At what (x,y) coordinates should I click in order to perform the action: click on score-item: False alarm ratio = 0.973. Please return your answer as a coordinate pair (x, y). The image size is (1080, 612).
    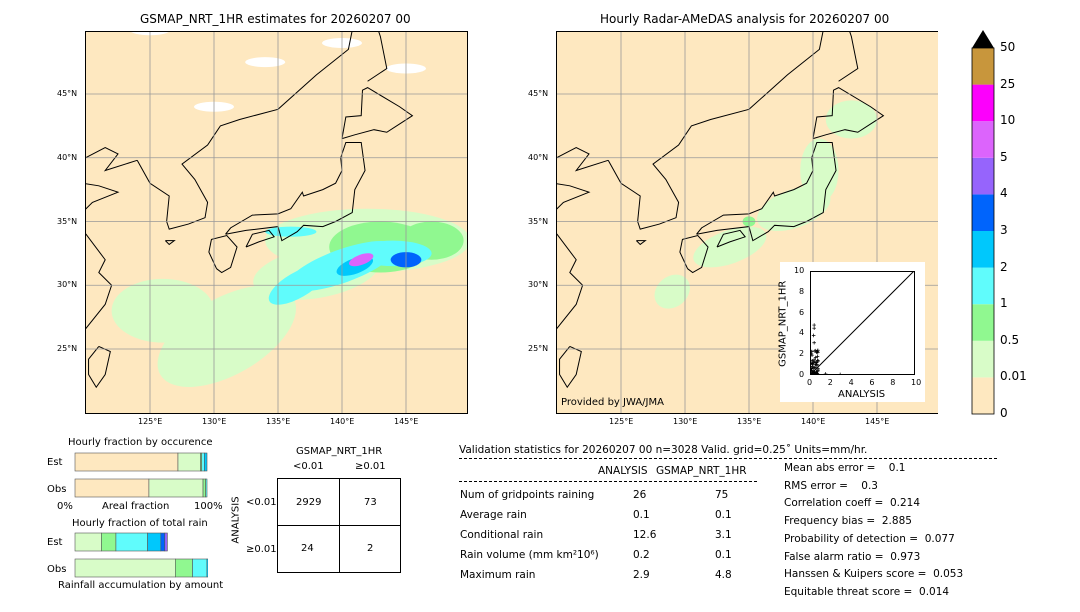
    Looking at the image, I should click on (852, 556).